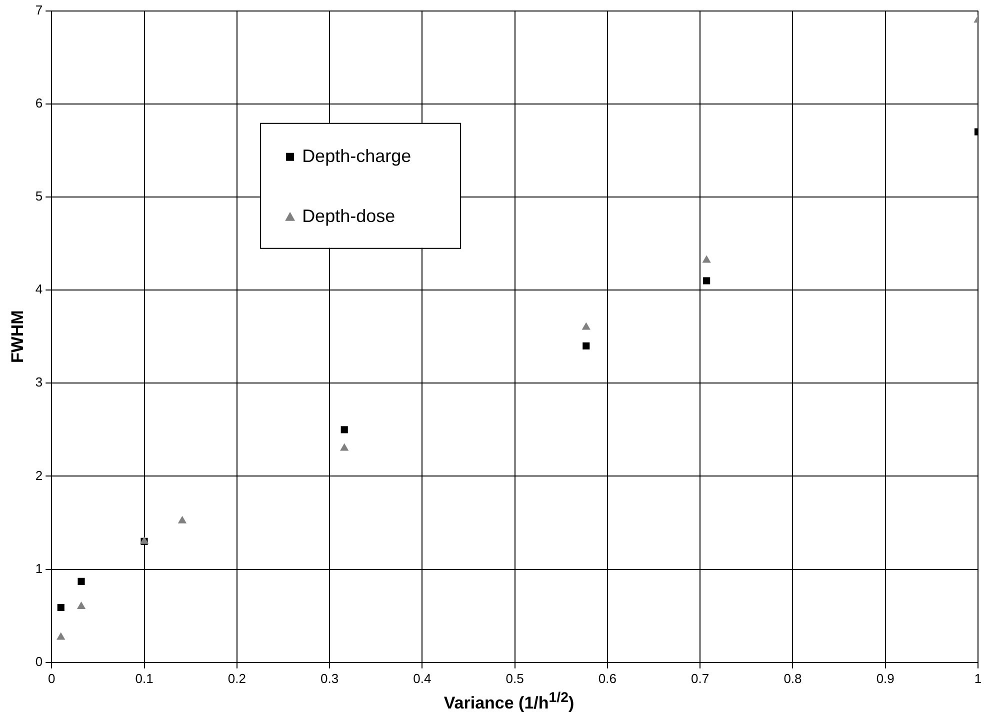 The width and height of the screenshot is (990, 724). What do you see at coordinates (885, 678) in the screenshot?
I see `x-tick-label: 0.9` at bounding box center [885, 678].